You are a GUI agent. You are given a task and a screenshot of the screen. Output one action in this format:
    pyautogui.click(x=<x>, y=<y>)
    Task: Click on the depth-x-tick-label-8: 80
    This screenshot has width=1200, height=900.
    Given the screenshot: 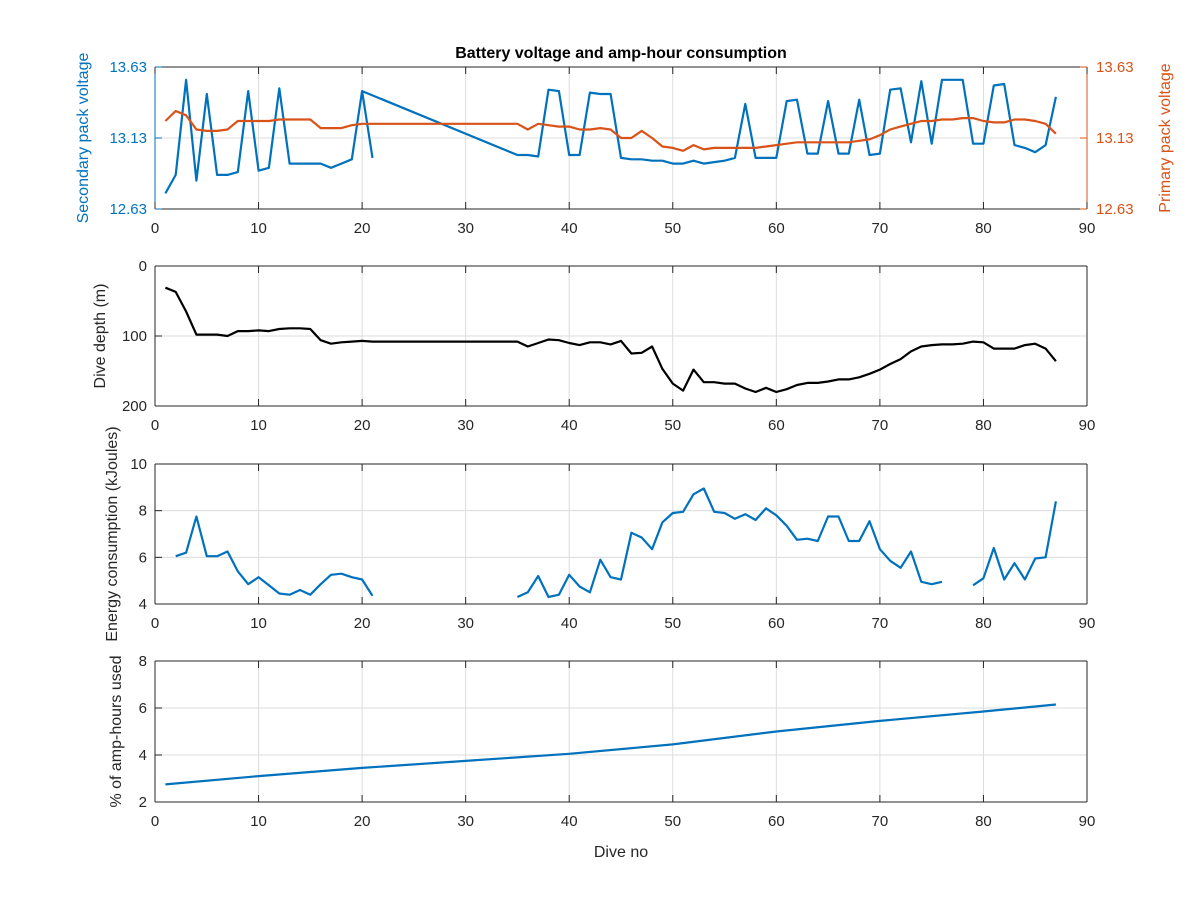 What is the action you would take?
    pyautogui.click(x=983, y=425)
    